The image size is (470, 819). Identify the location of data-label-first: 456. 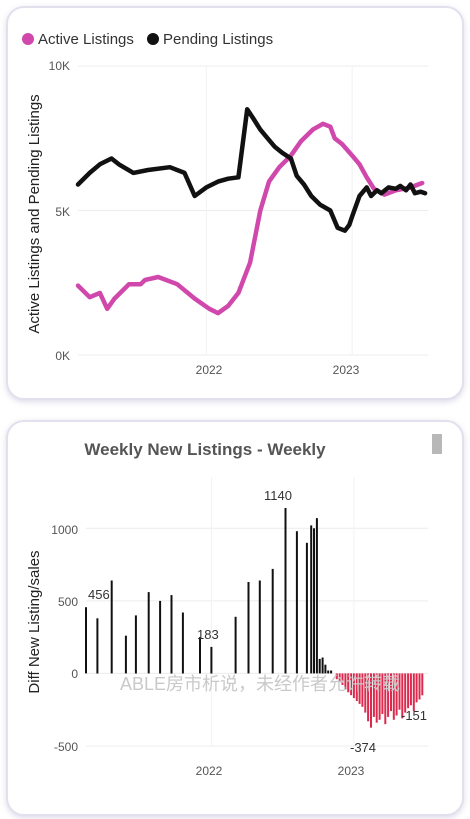
(99, 594).